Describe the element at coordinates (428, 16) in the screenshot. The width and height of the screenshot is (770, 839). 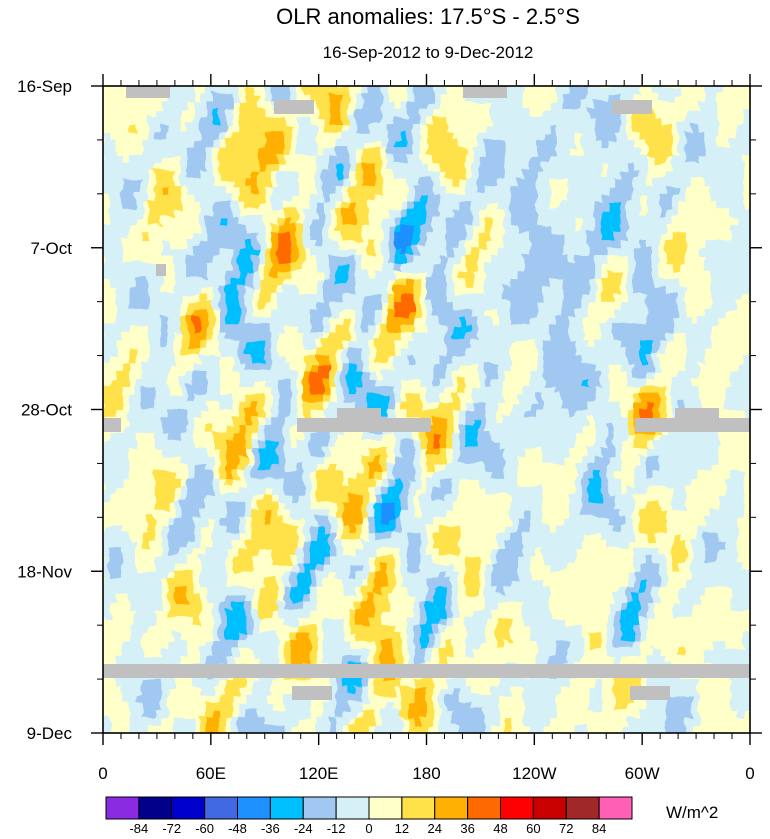
I see `chart-title: OLR anomalies: 17.5°S - 2.5°S` at that location.